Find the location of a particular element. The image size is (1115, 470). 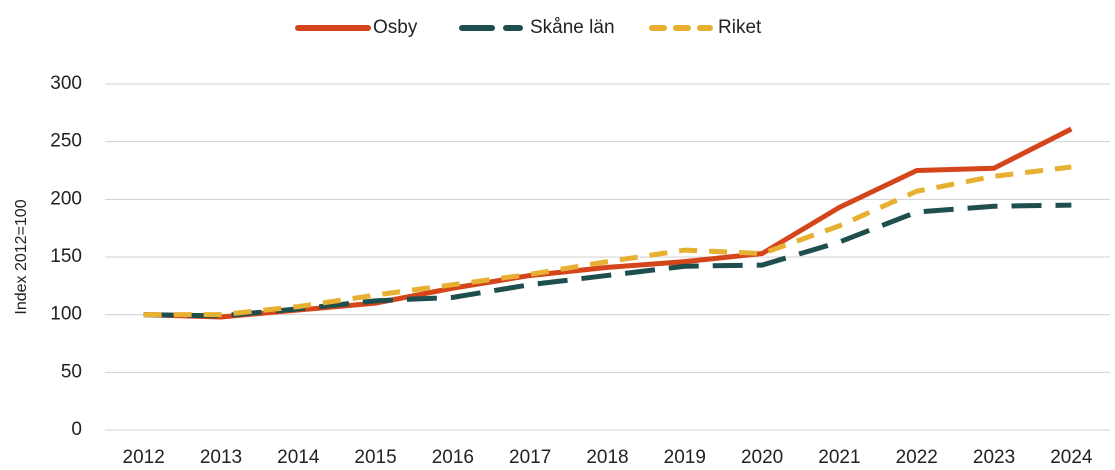

x-tick-label: 2019 is located at coordinates (685, 457).